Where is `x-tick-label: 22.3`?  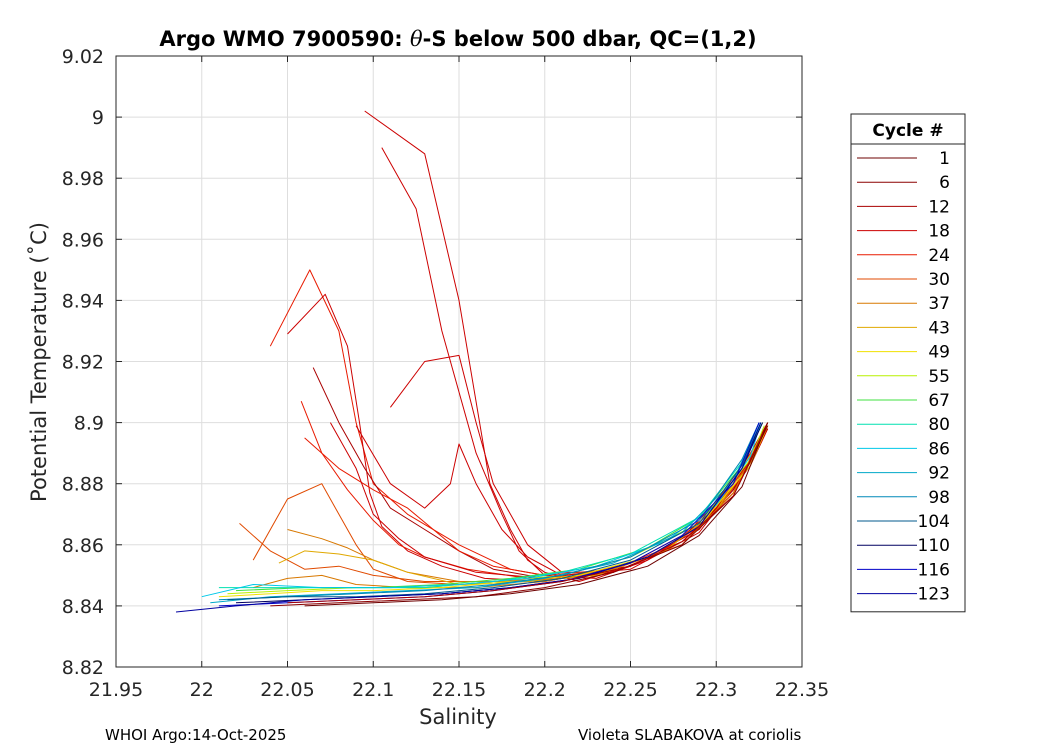 x-tick-label: 22.3 is located at coordinates (716, 690).